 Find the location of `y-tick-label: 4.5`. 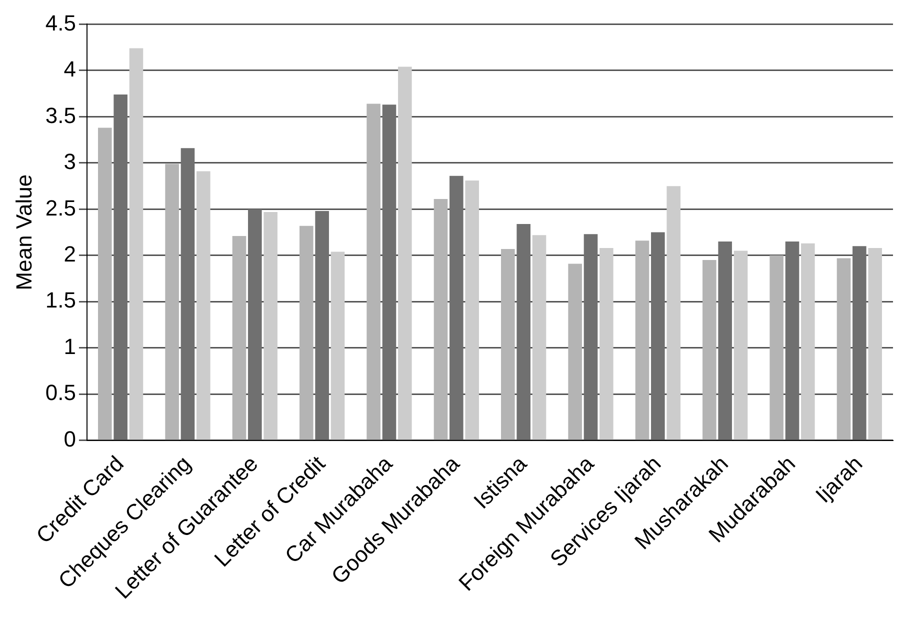

y-tick-label: 4.5 is located at coordinates (60, 23).